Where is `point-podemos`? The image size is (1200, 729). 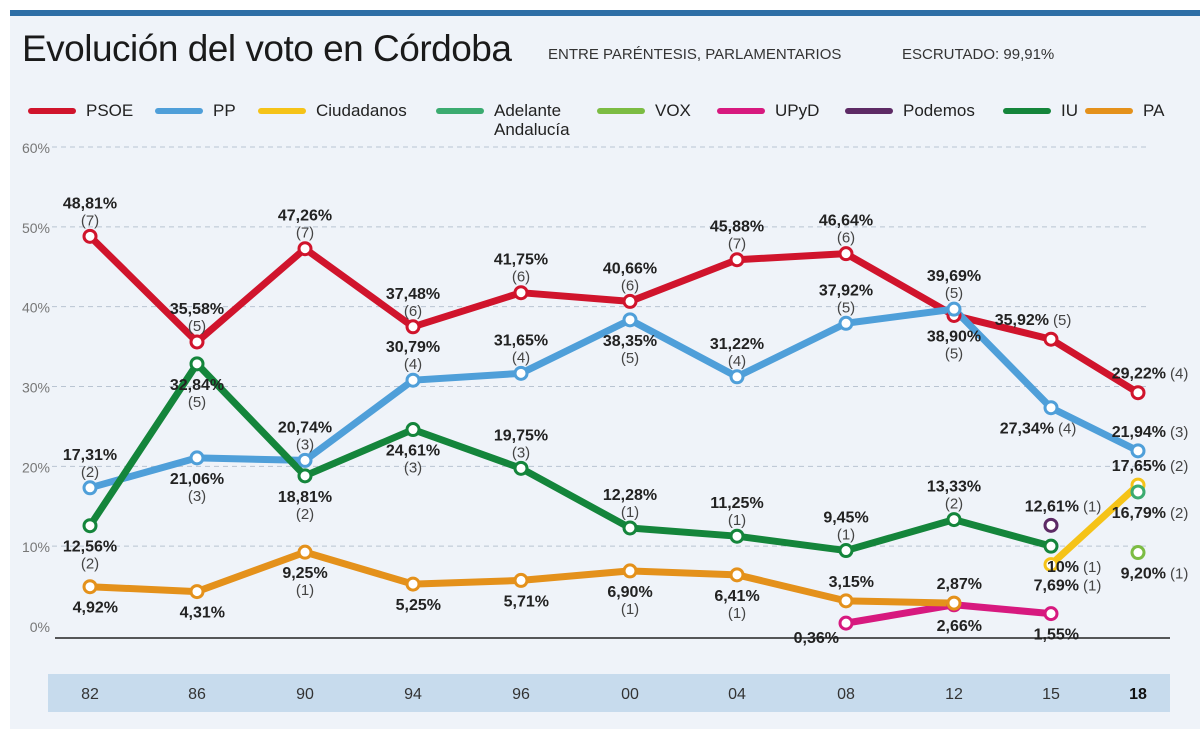 point-podemos is located at coordinates (1051, 525).